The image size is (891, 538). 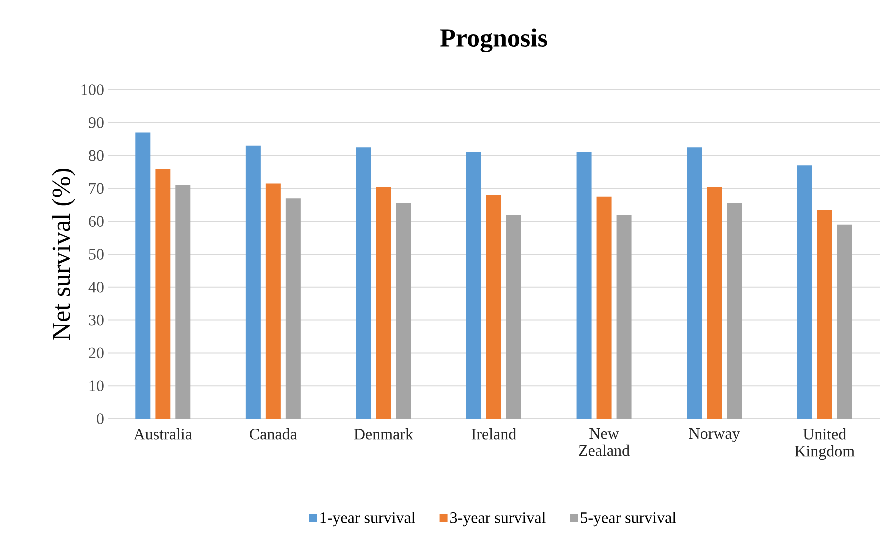 I want to click on y-tick-label: 30, so click(x=96, y=320).